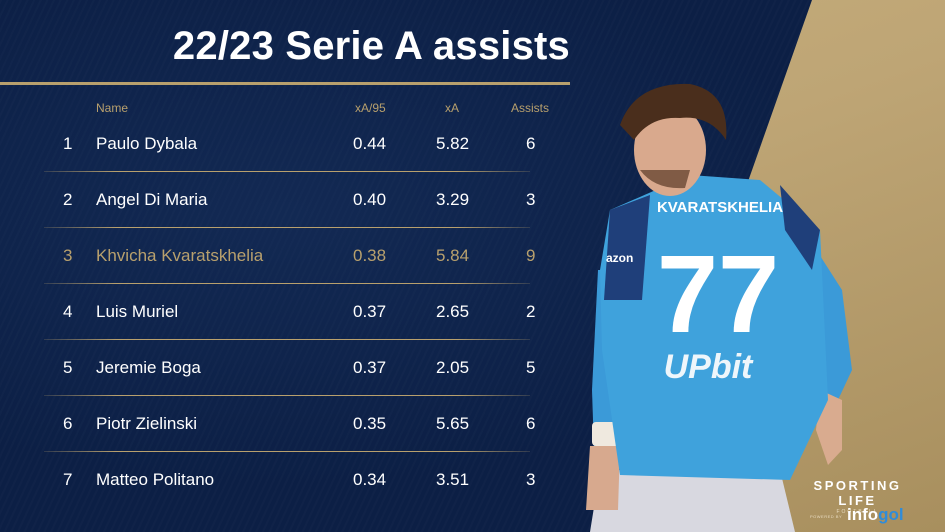 The image size is (945, 532). I want to click on shirt-name: KVARATSKHELIA, so click(720, 207).